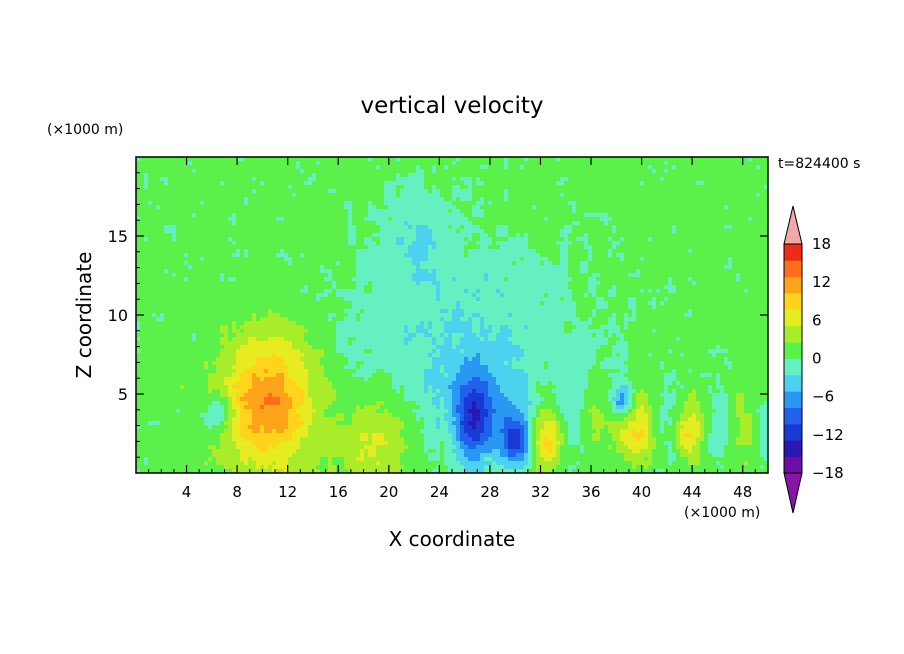 Image resolution: width=904 pixels, height=654 pixels. What do you see at coordinates (793, 252) in the screenshot?
I see `colorbar-swatch` at bounding box center [793, 252].